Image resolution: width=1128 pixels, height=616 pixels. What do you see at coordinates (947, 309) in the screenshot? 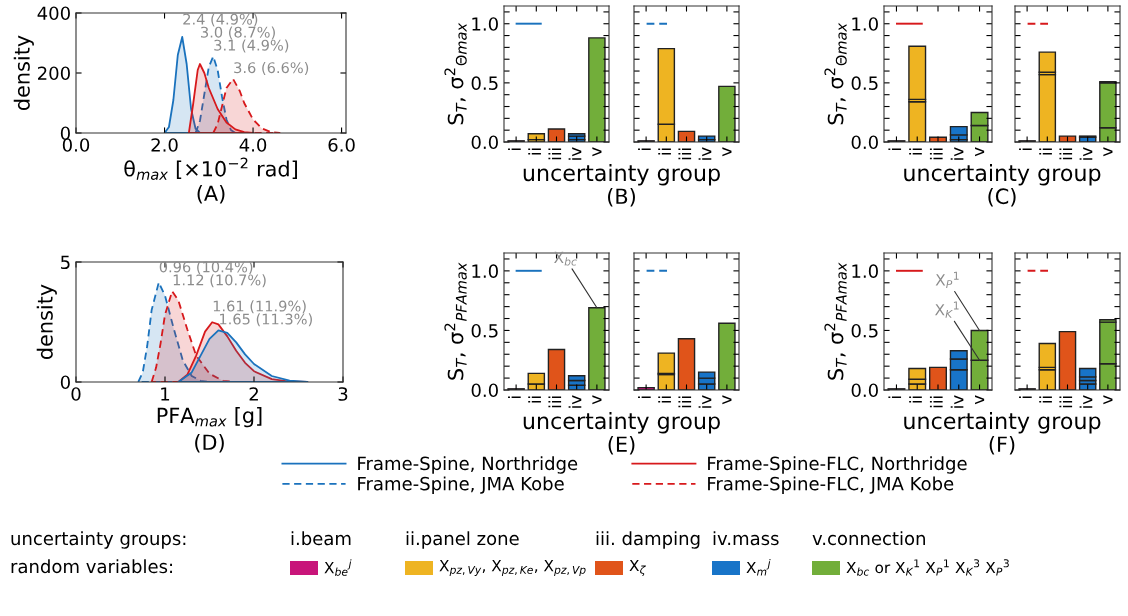
I see `annotation: X$_{K}$$^{1}$` at bounding box center [947, 309].